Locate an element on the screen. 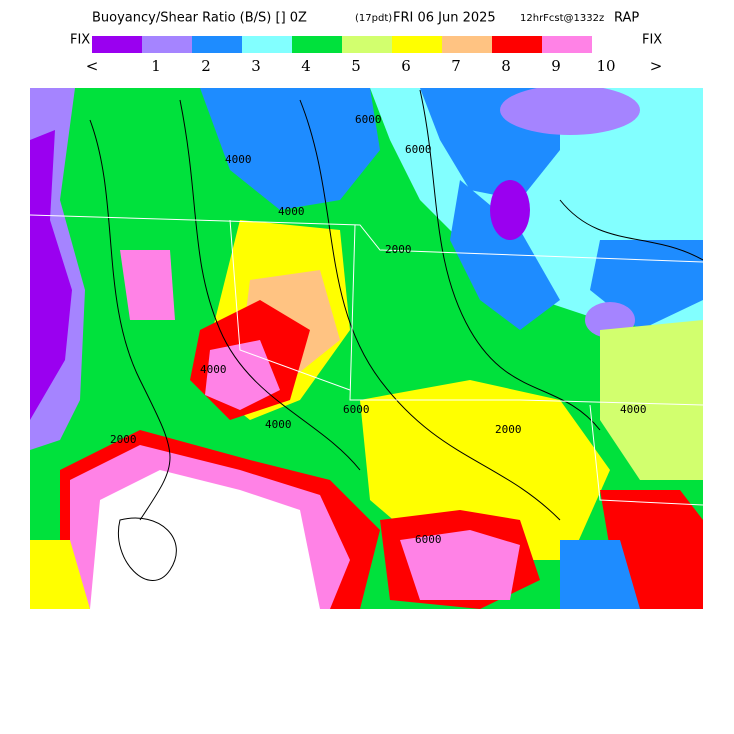 The image size is (734, 734). legend-label: 8 is located at coordinates (506, 66).